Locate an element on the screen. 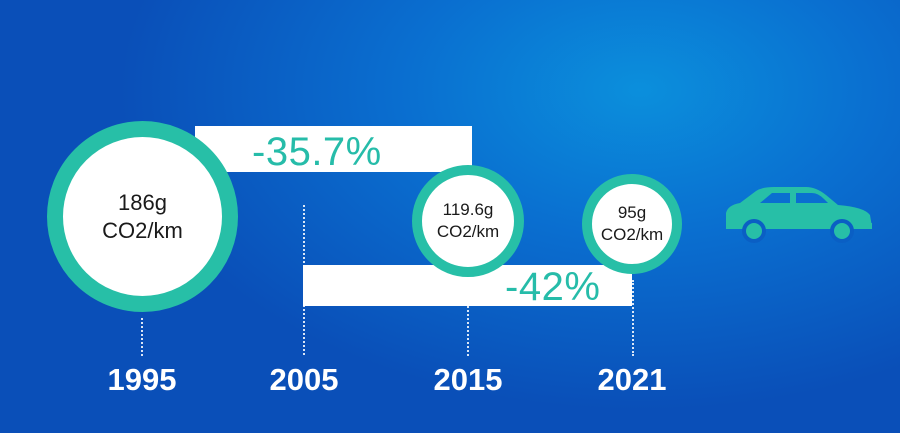 This screenshot has width=900, height=433. reduction-band-1995-2015 is located at coordinates (333, 149).